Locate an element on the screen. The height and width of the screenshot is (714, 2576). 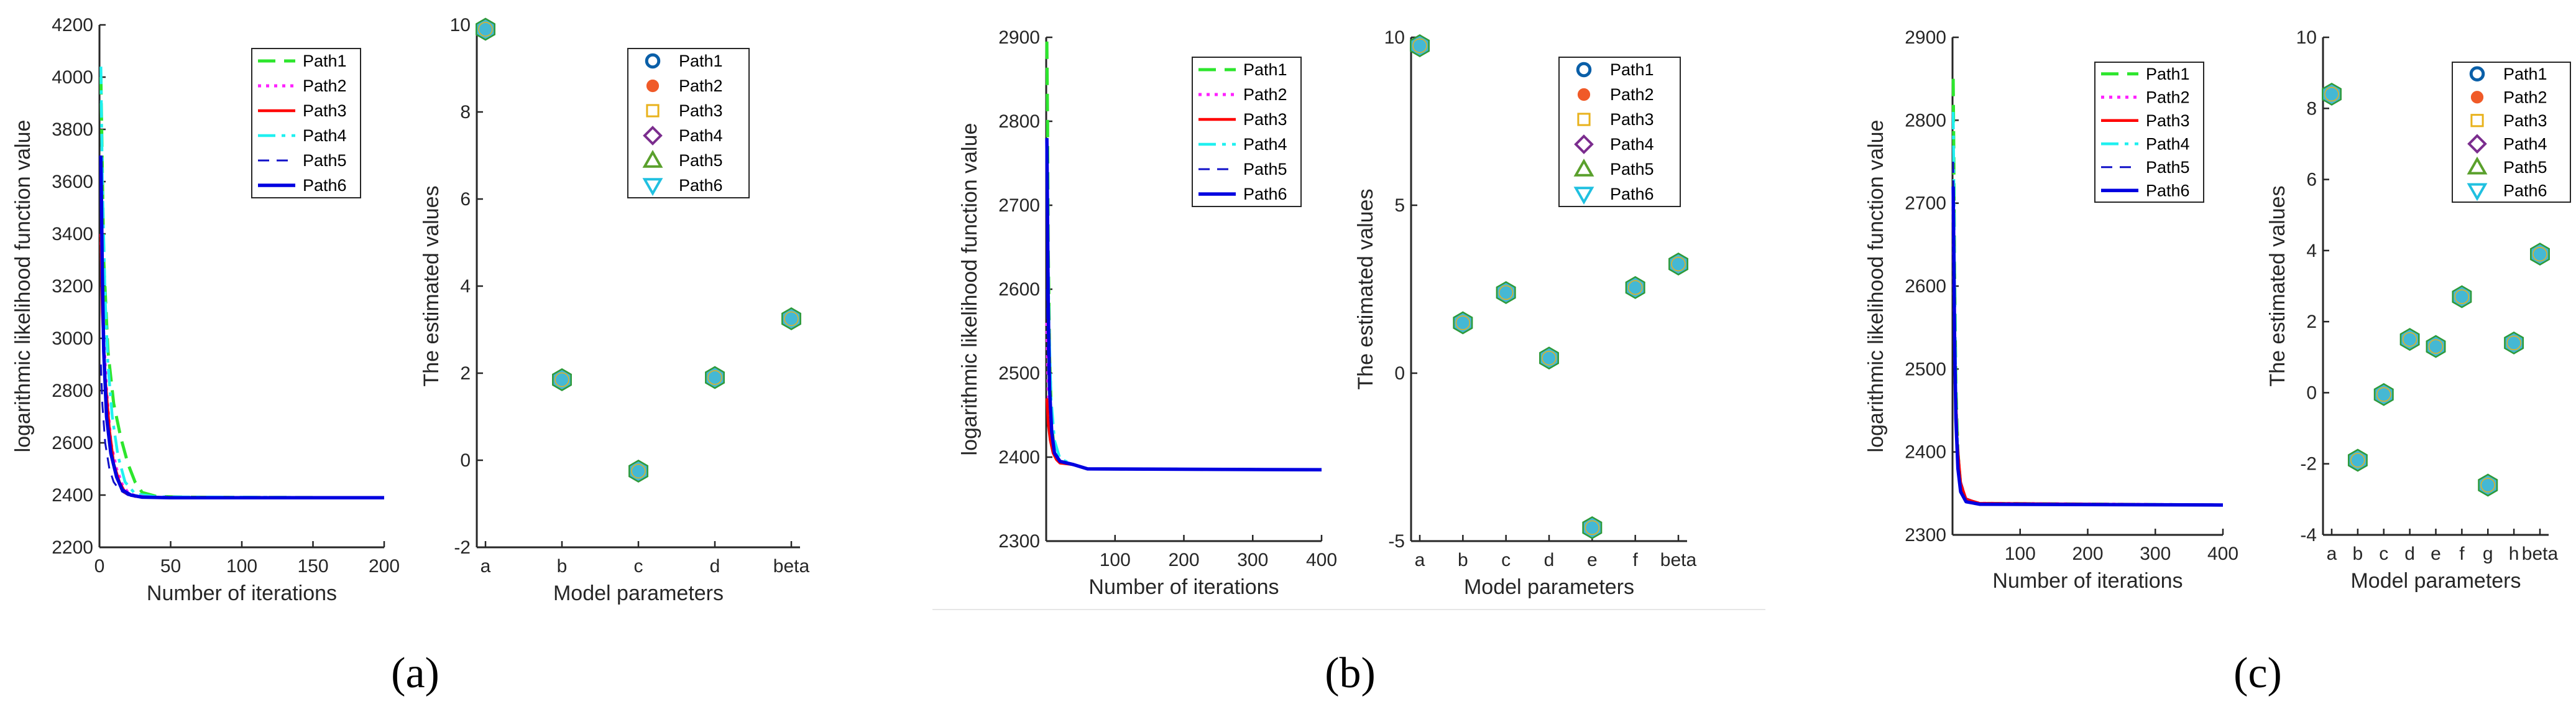
y-tick-label: 2400 is located at coordinates (72, 496).